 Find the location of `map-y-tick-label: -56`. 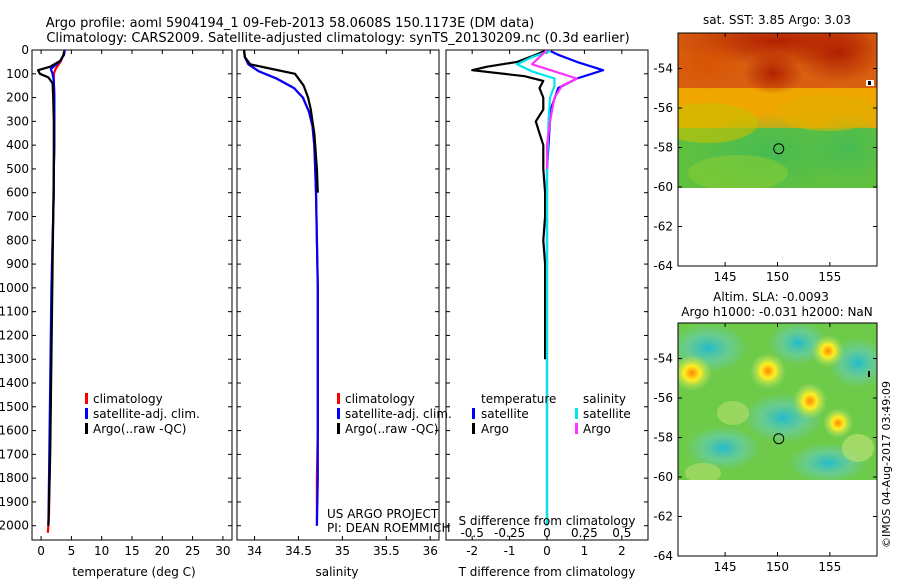

map-y-tick-label: -56 is located at coordinates (663, 398).